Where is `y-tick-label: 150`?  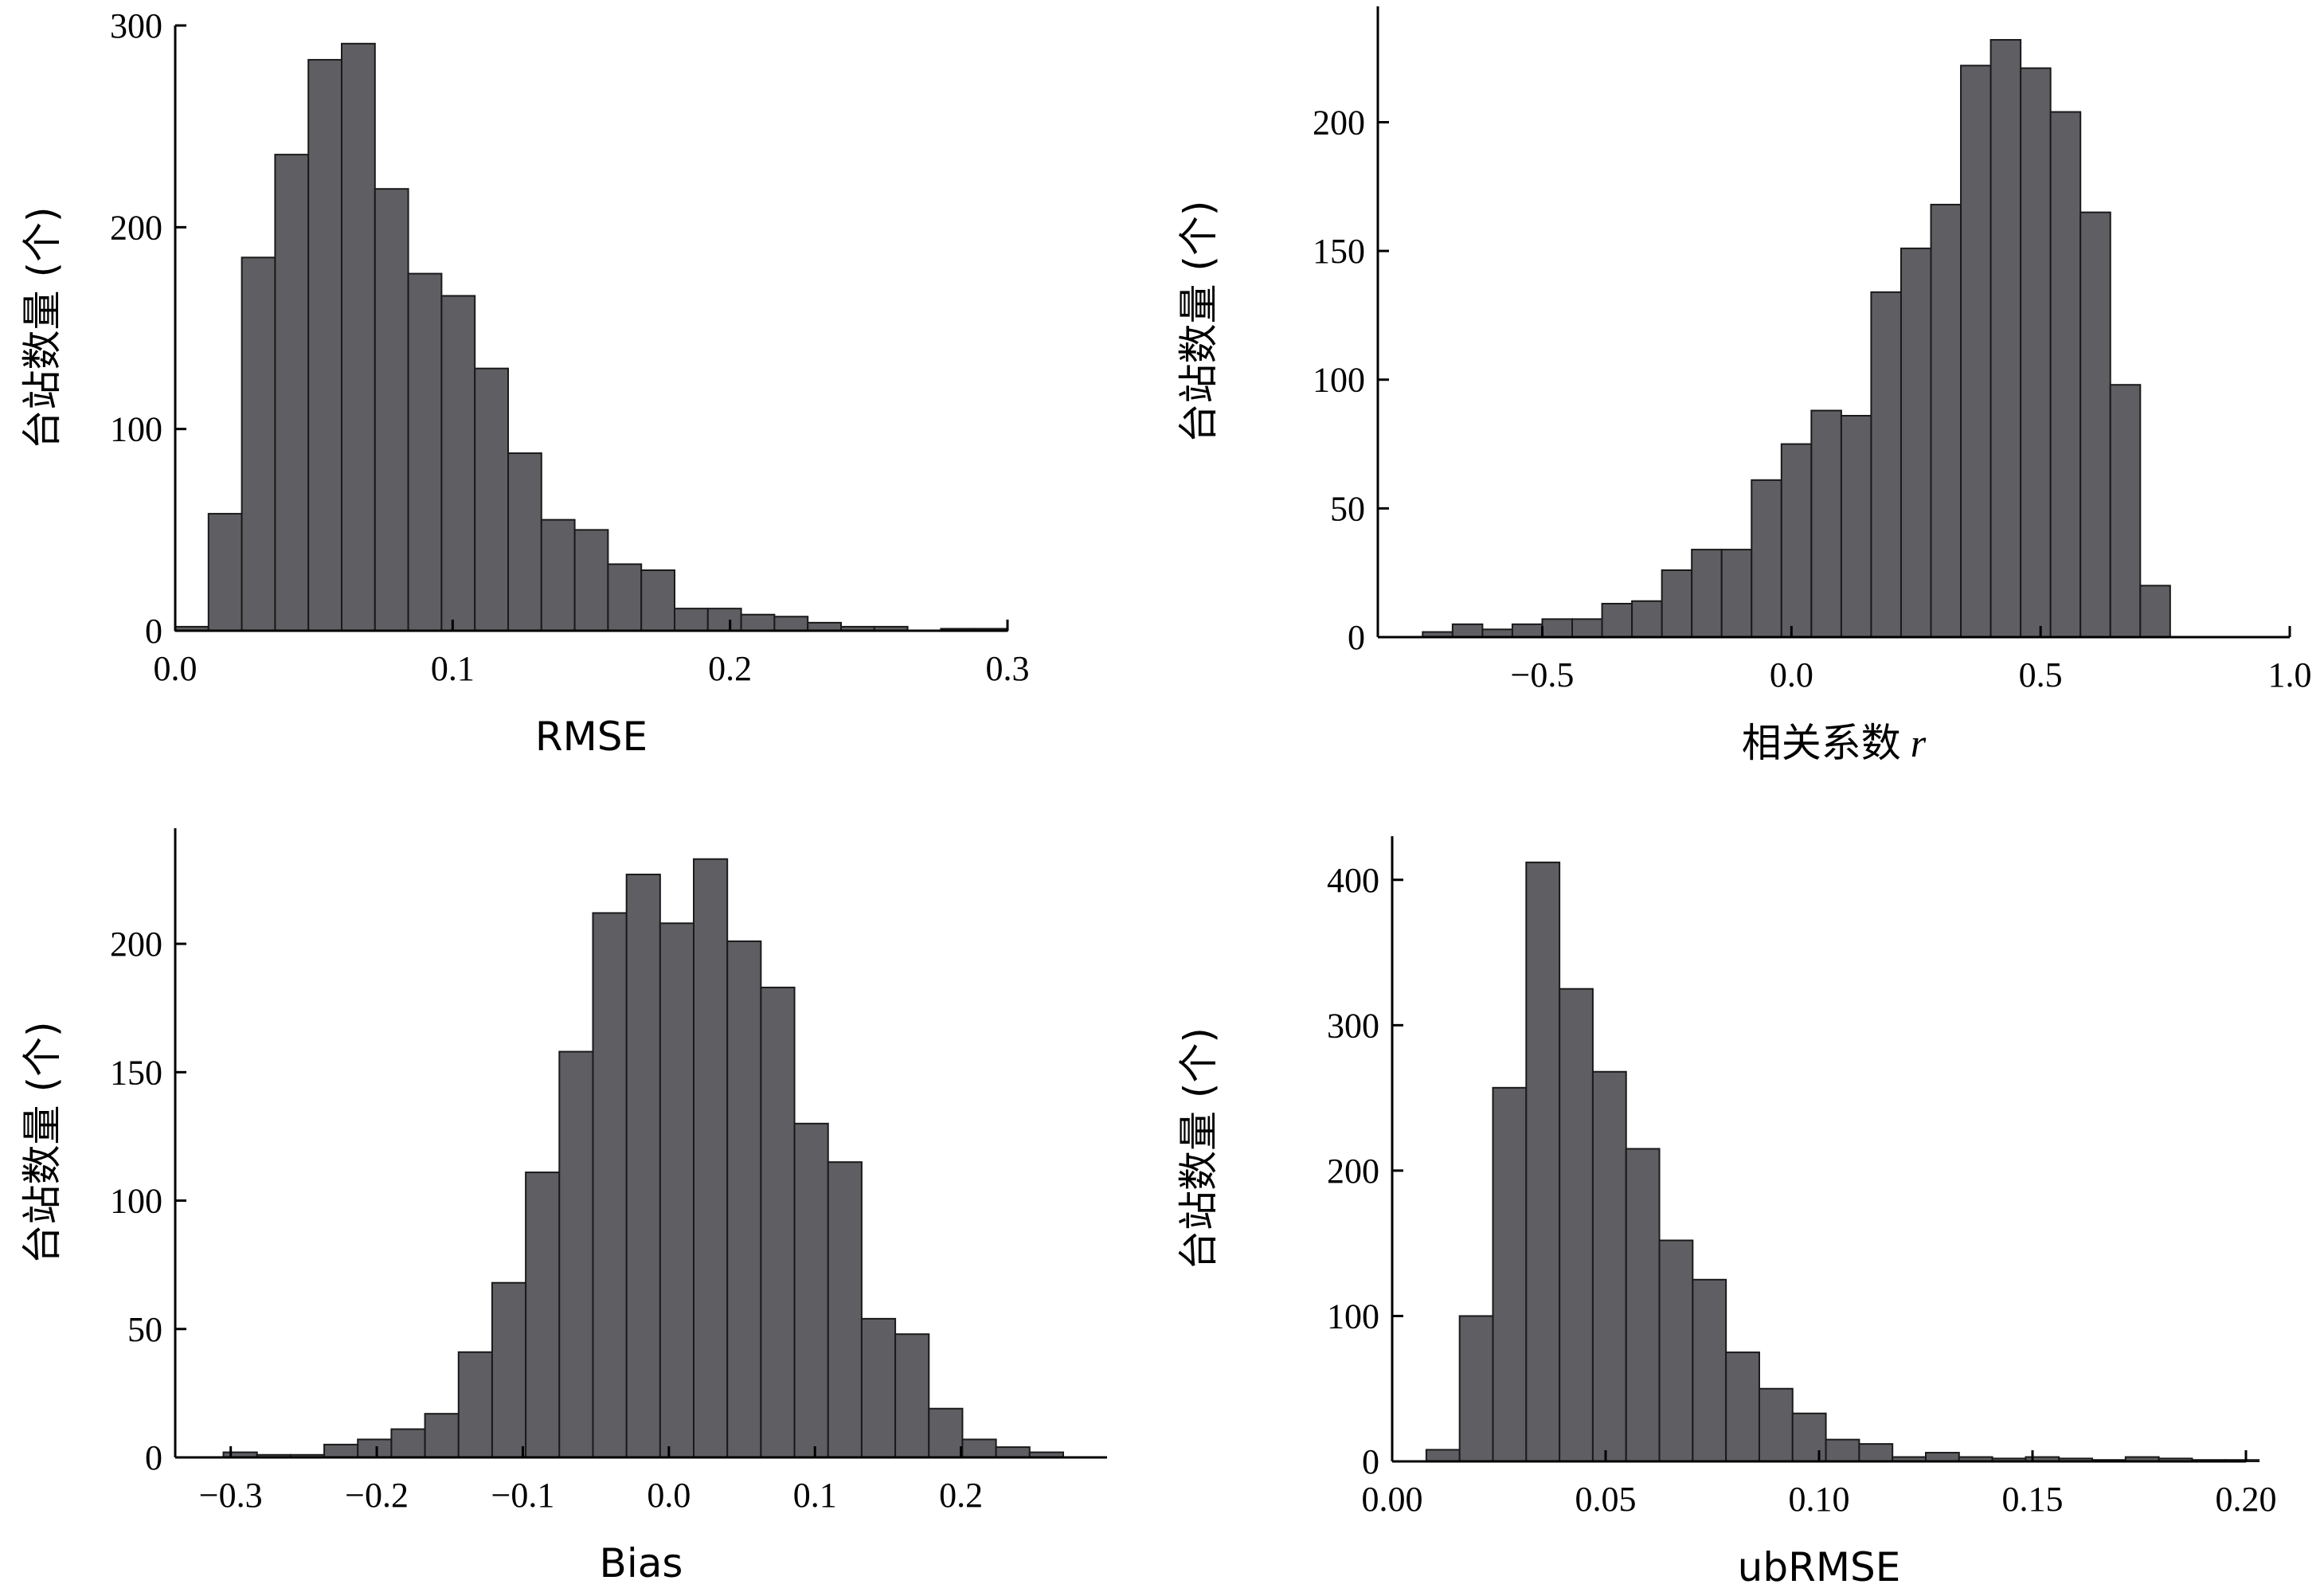 y-tick-label: 150 is located at coordinates (136, 1072).